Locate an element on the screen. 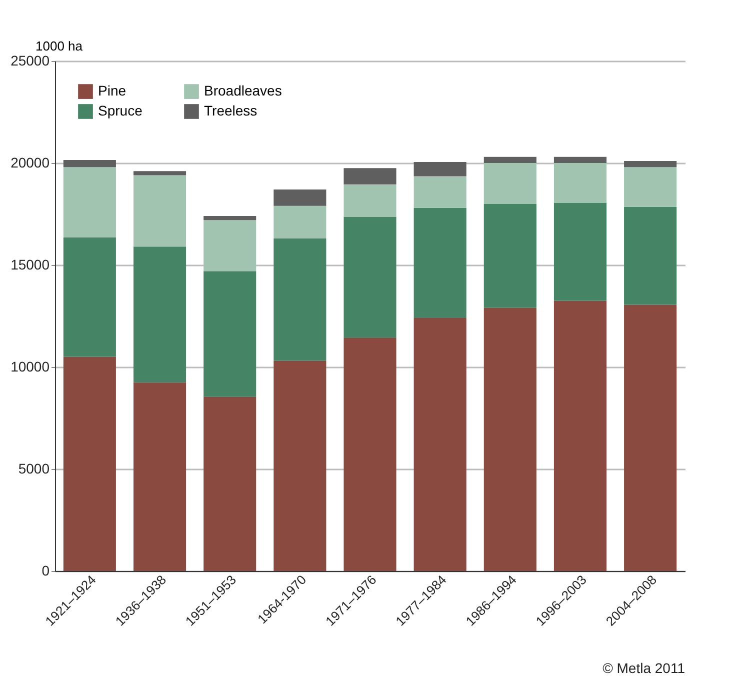  y-tick-label: 20000 is located at coordinates (30, 162).